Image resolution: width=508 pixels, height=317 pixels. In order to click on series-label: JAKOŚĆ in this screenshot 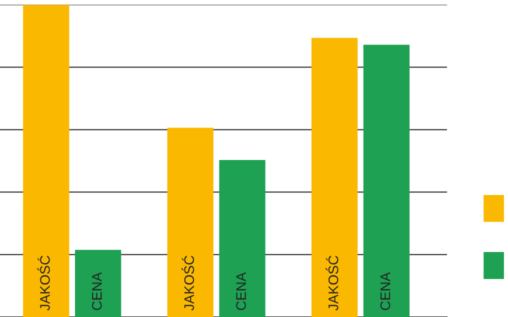, I will do `click(43, 283)`.